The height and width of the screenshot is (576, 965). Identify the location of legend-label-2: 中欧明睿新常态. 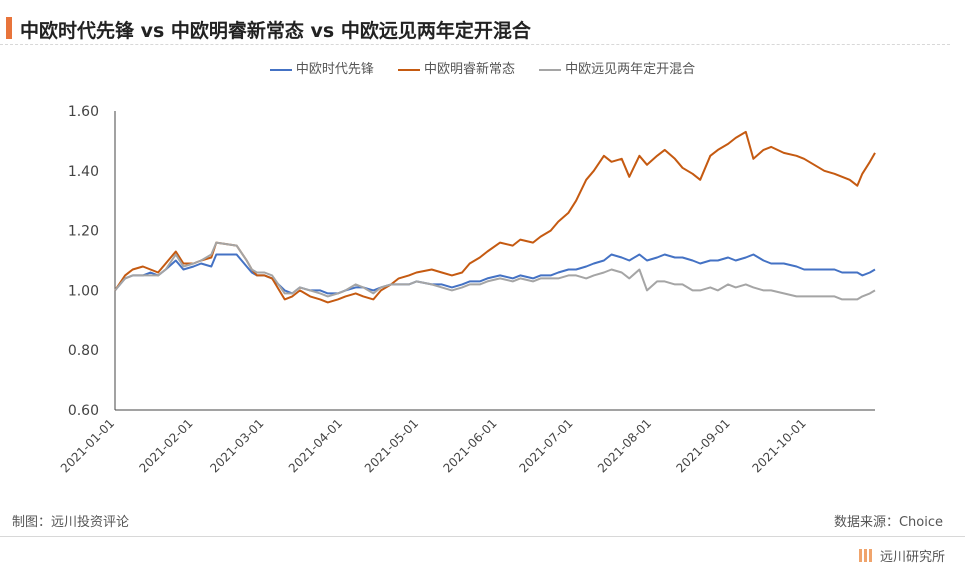
(469, 69).